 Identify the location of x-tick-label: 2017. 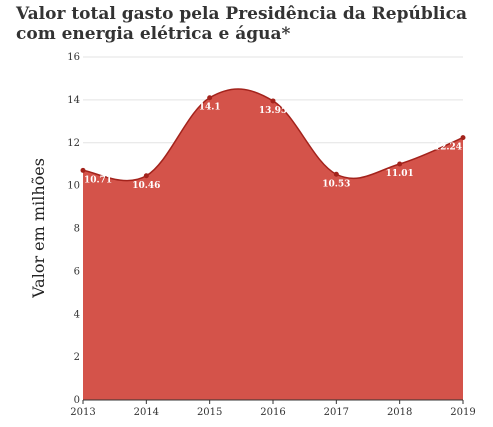
(336, 412).